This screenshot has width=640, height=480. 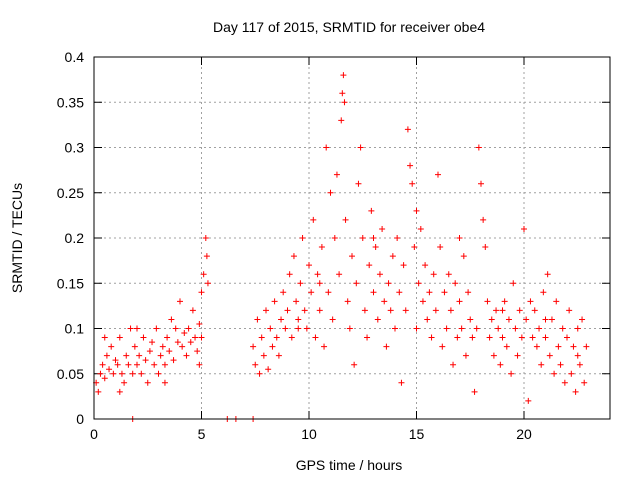 I want to click on y-tick-label: 0.35, so click(x=70, y=102).